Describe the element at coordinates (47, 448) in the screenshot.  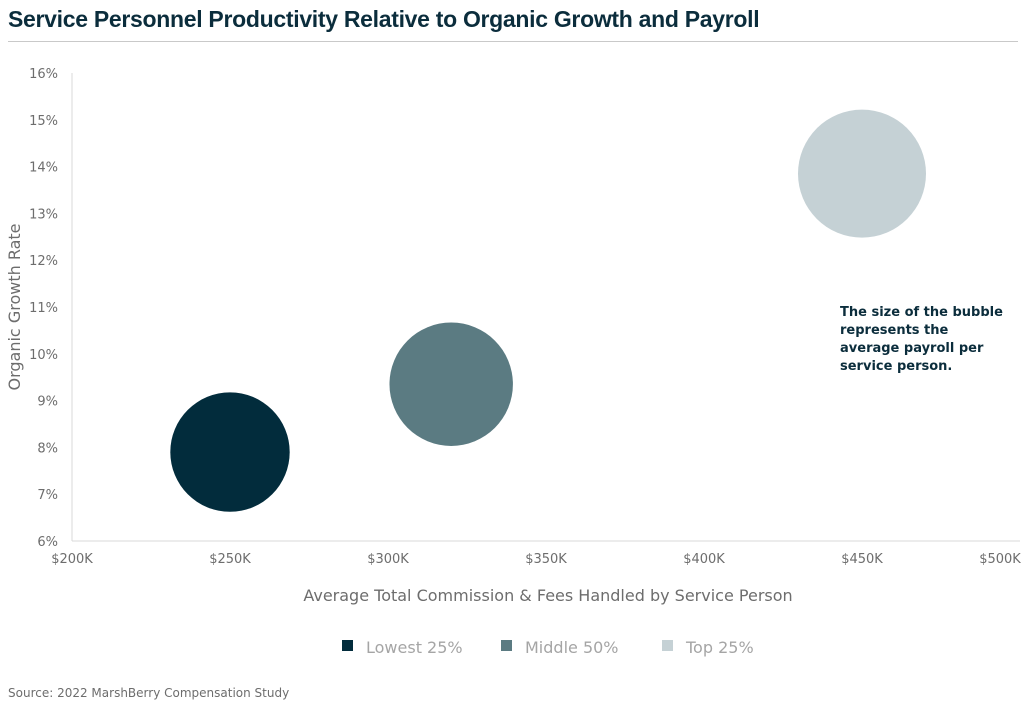
I see `y-tick-label: 8%` at that location.